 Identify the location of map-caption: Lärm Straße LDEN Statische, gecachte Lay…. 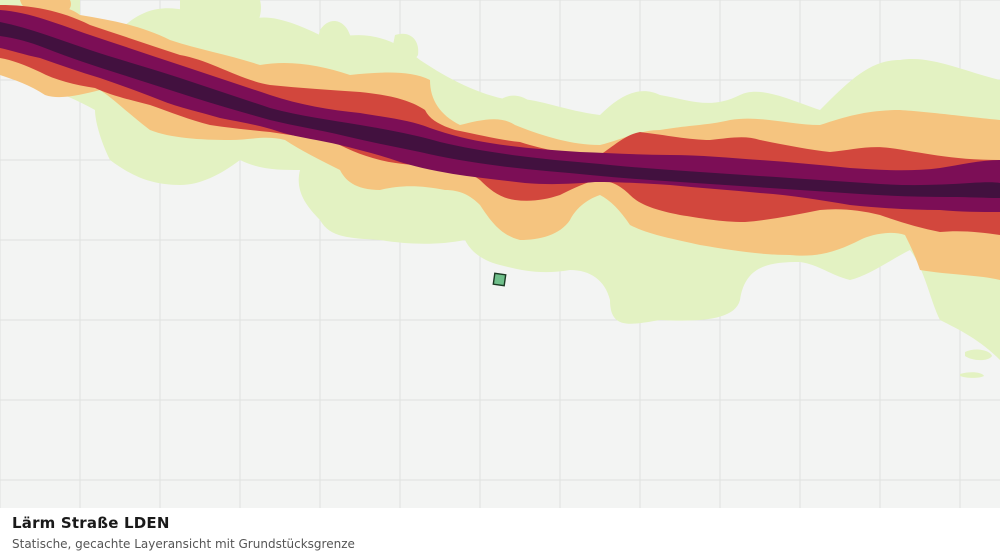
(500, 534).